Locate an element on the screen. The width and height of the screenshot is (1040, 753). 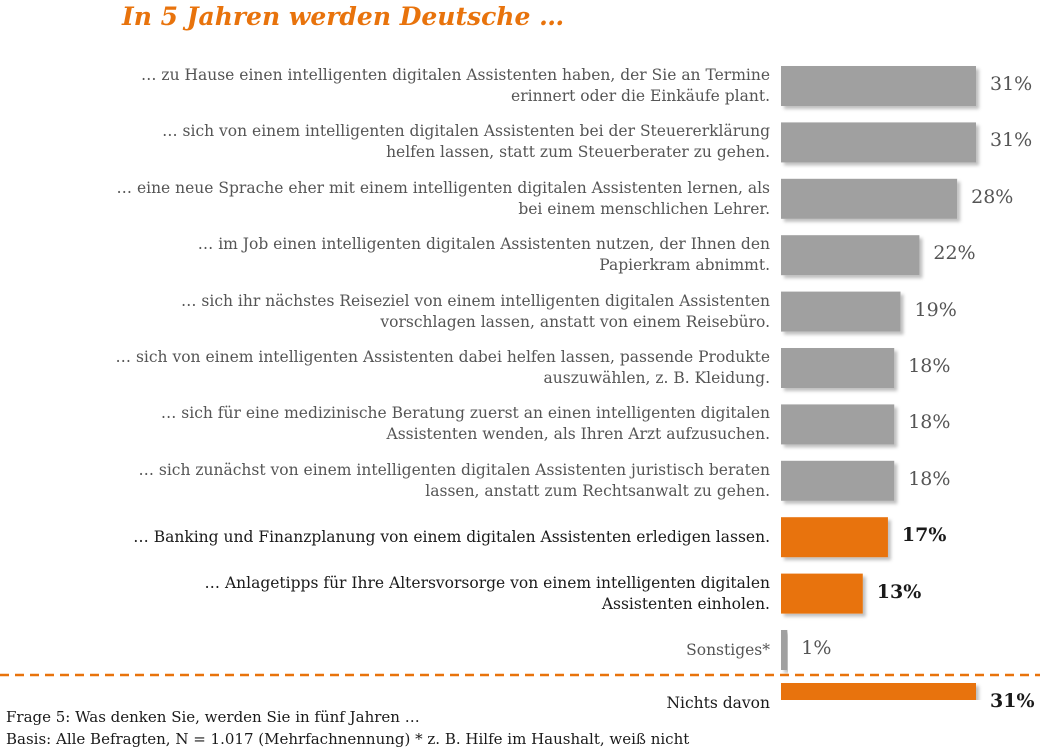
value-label-10: 13% is located at coordinates (899, 591).